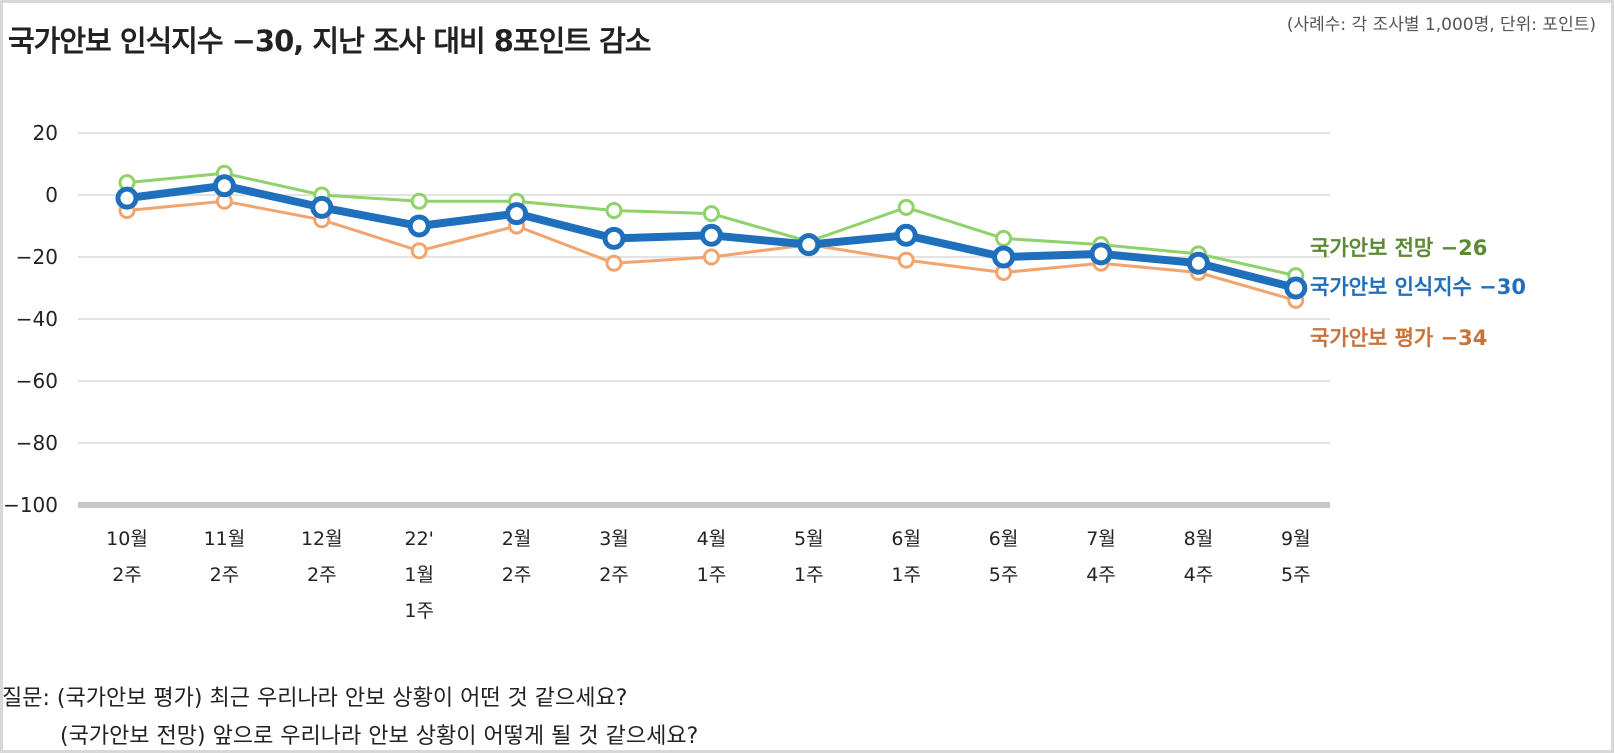  I want to click on x-tick-label: 8월, so click(1199, 539).